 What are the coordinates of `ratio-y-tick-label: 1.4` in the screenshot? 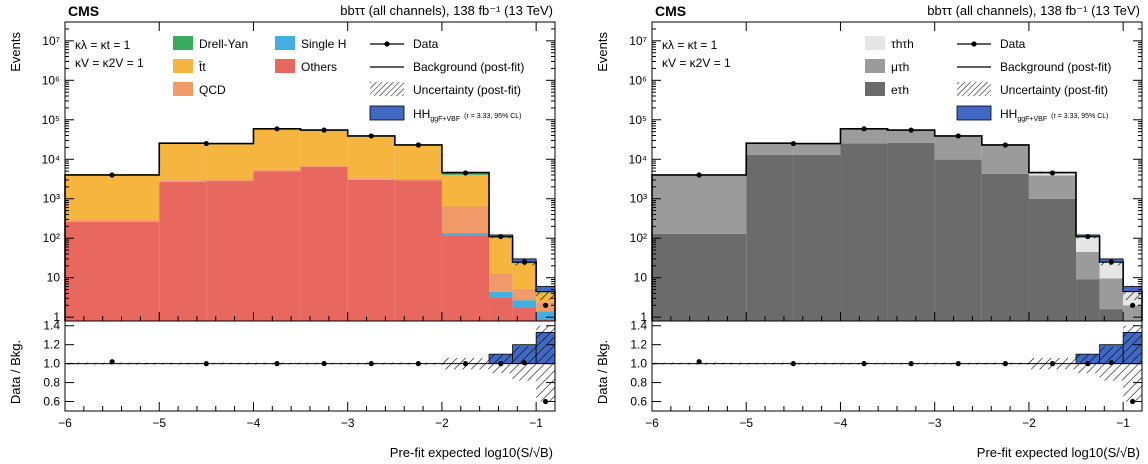 It's located at (51, 326).